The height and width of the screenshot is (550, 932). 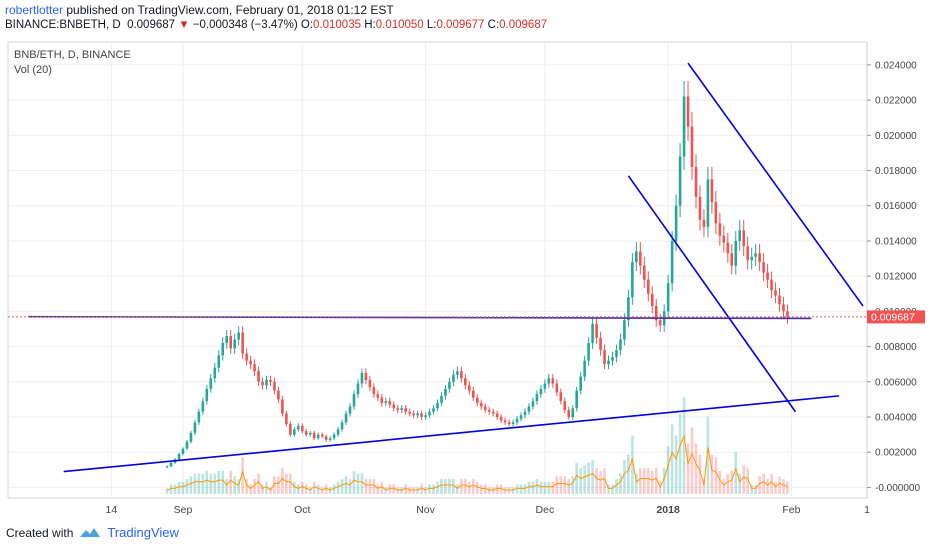 I want to click on created-with-text: Created with, so click(x=40, y=532).